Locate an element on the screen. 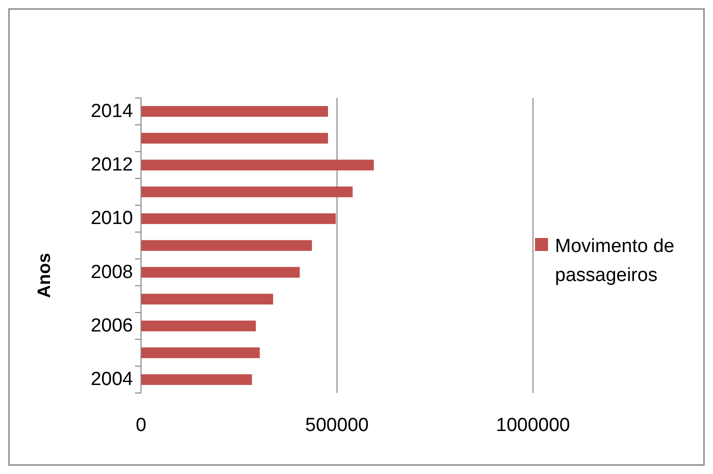 The height and width of the screenshot is (474, 713). x-tick-label: 500000 is located at coordinates (337, 425).